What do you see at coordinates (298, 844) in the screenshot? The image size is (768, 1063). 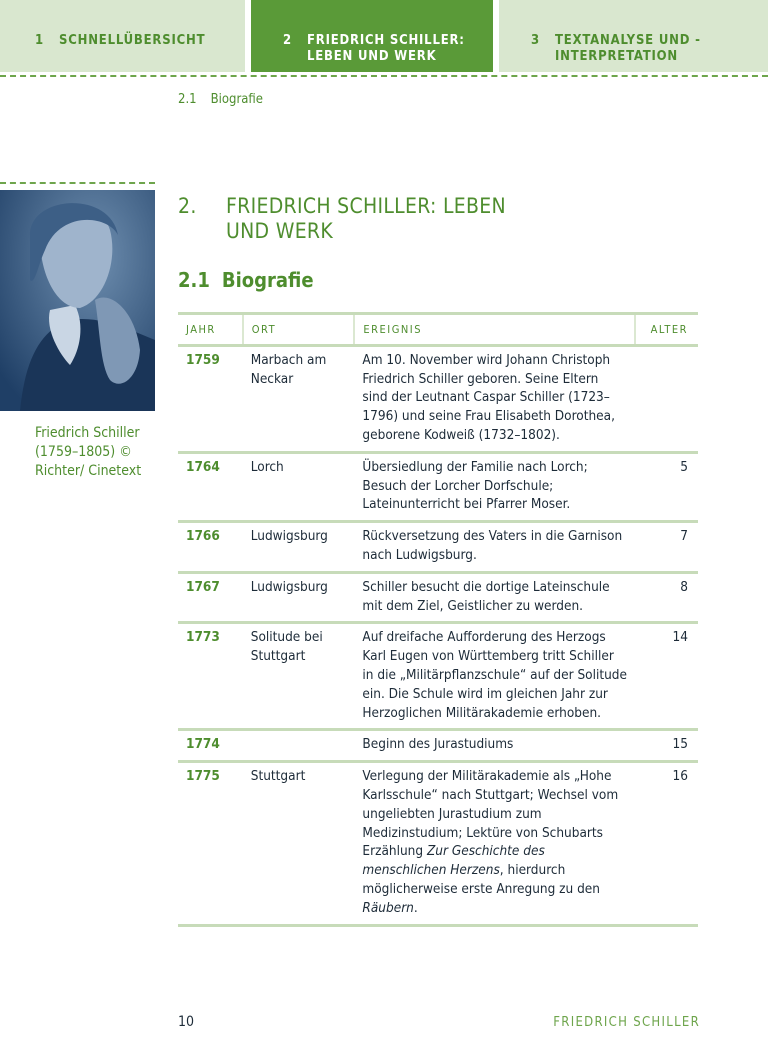 I see `cell-place: Stuttgart` at bounding box center [298, 844].